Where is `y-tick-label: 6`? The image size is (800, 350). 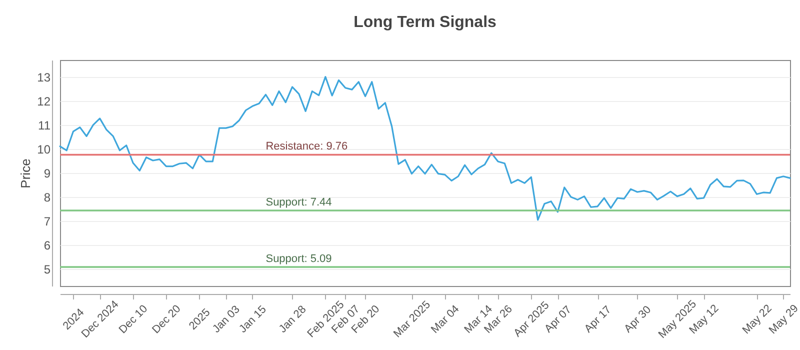
y-tick-label: 6 is located at coordinates (47, 245).